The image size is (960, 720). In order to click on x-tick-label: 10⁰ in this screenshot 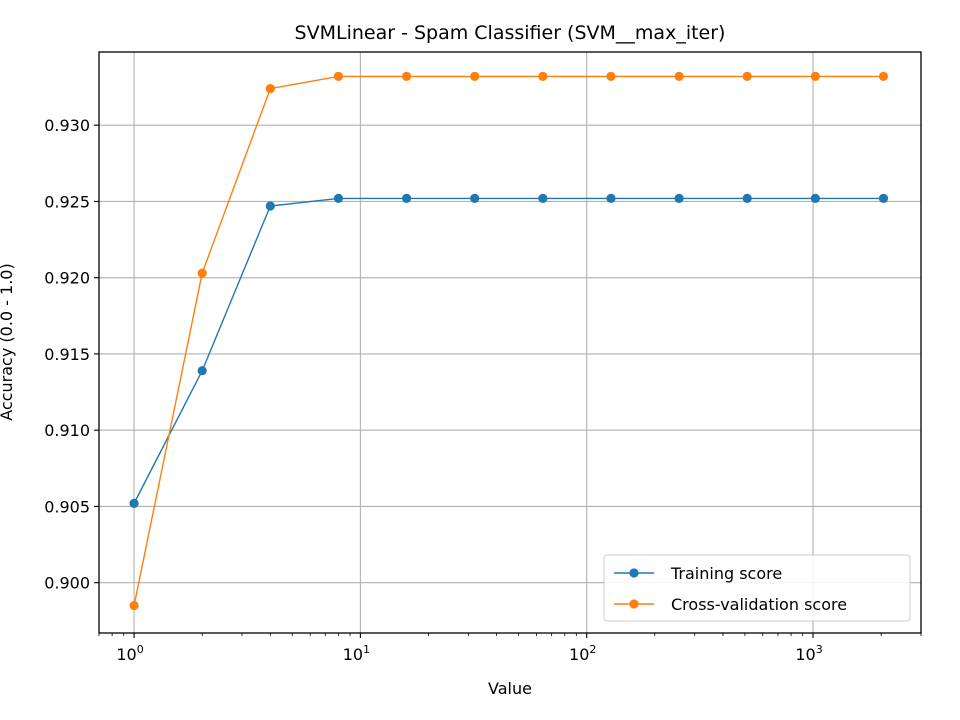, I will do `click(129, 653)`.